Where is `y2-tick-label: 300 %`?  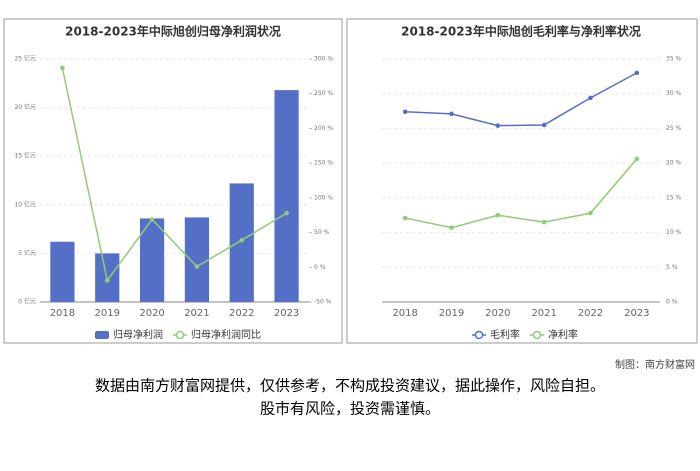
y2-tick-label: 300 % is located at coordinates (323, 59).